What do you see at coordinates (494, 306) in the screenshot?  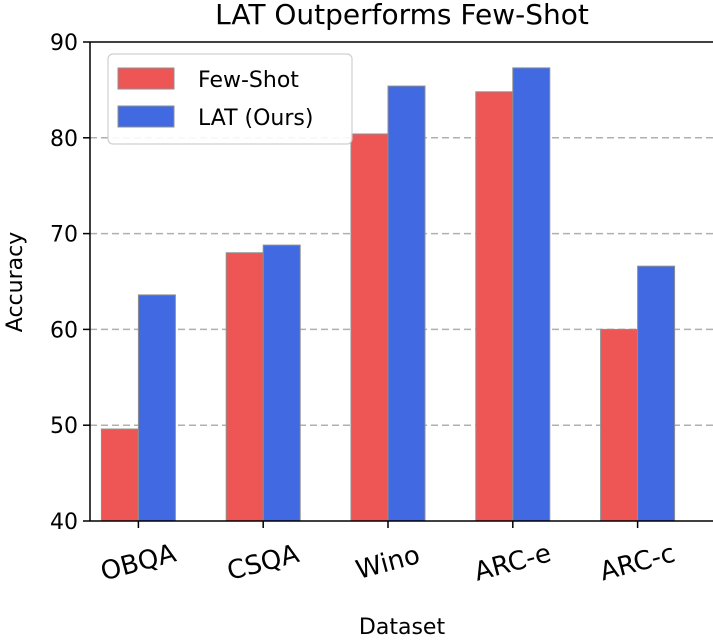 I see `bar-few-shot-arc-e` at bounding box center [494, 306].